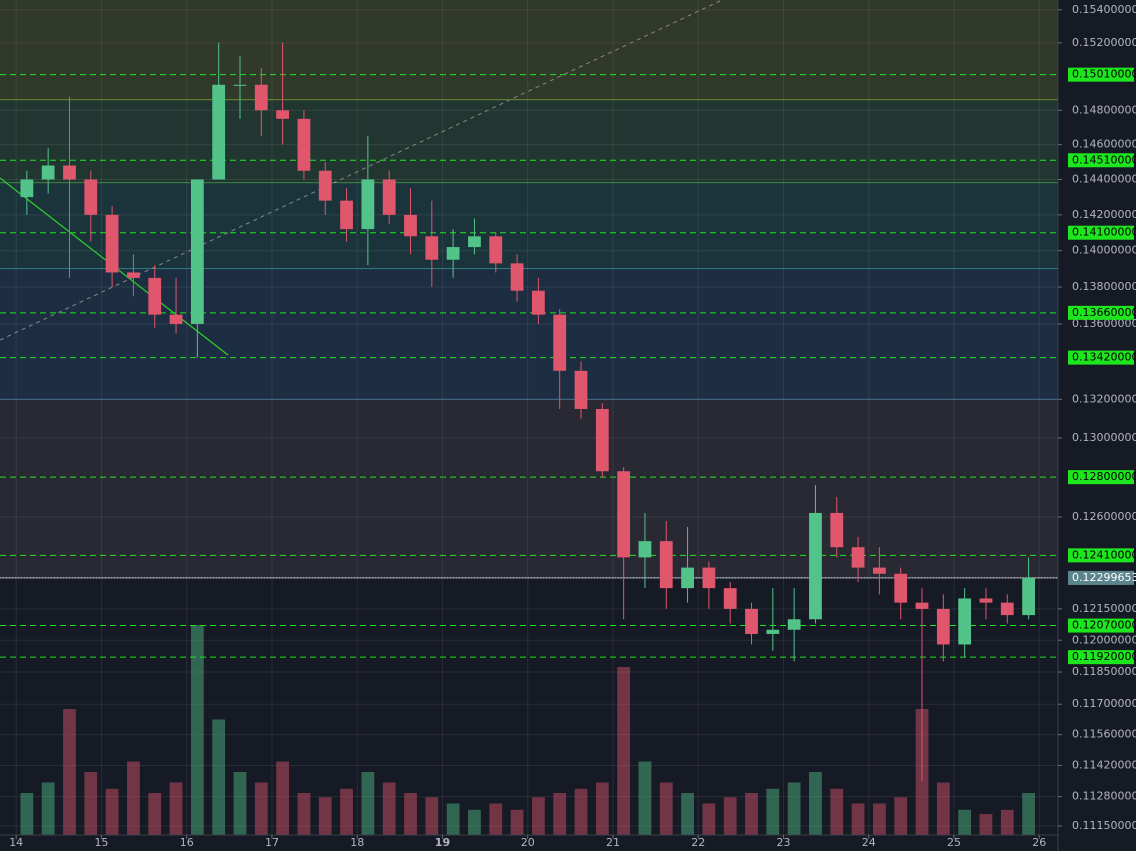  Describe the element at coordinates (1104, 250) in the screenshot. I see `y-tick-label: 0.14000000` at that location.